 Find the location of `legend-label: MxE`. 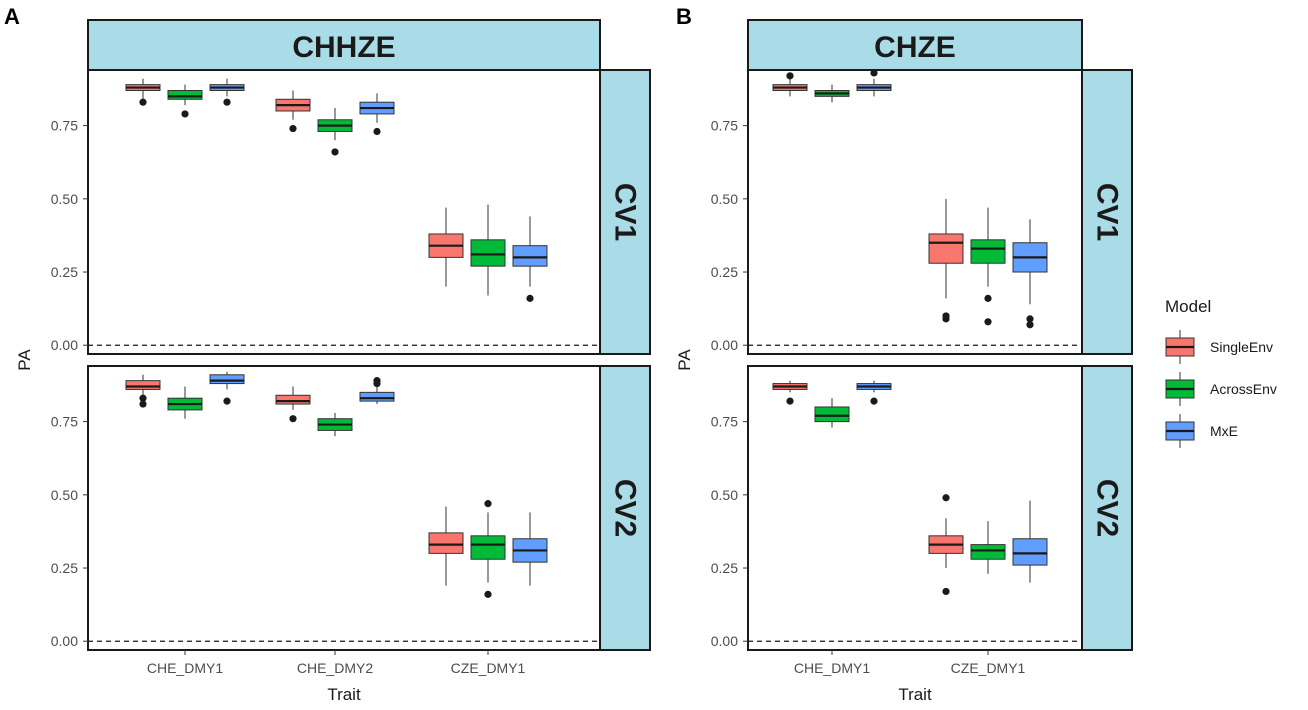

legend-label: MxE is located at coordinates (1224, 431).